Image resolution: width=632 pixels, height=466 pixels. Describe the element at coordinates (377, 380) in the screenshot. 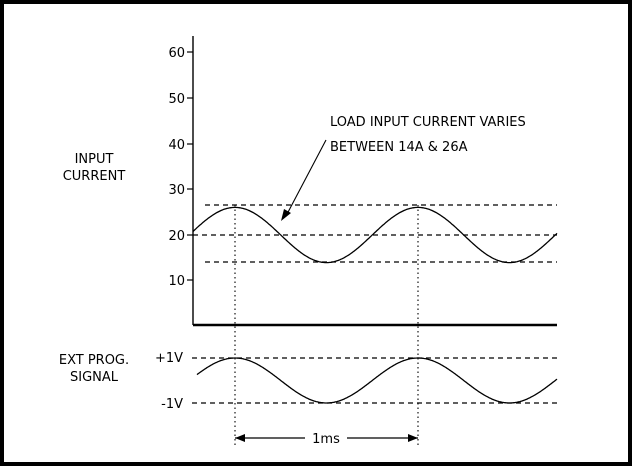

I see `signal-sine-wave` at that location.